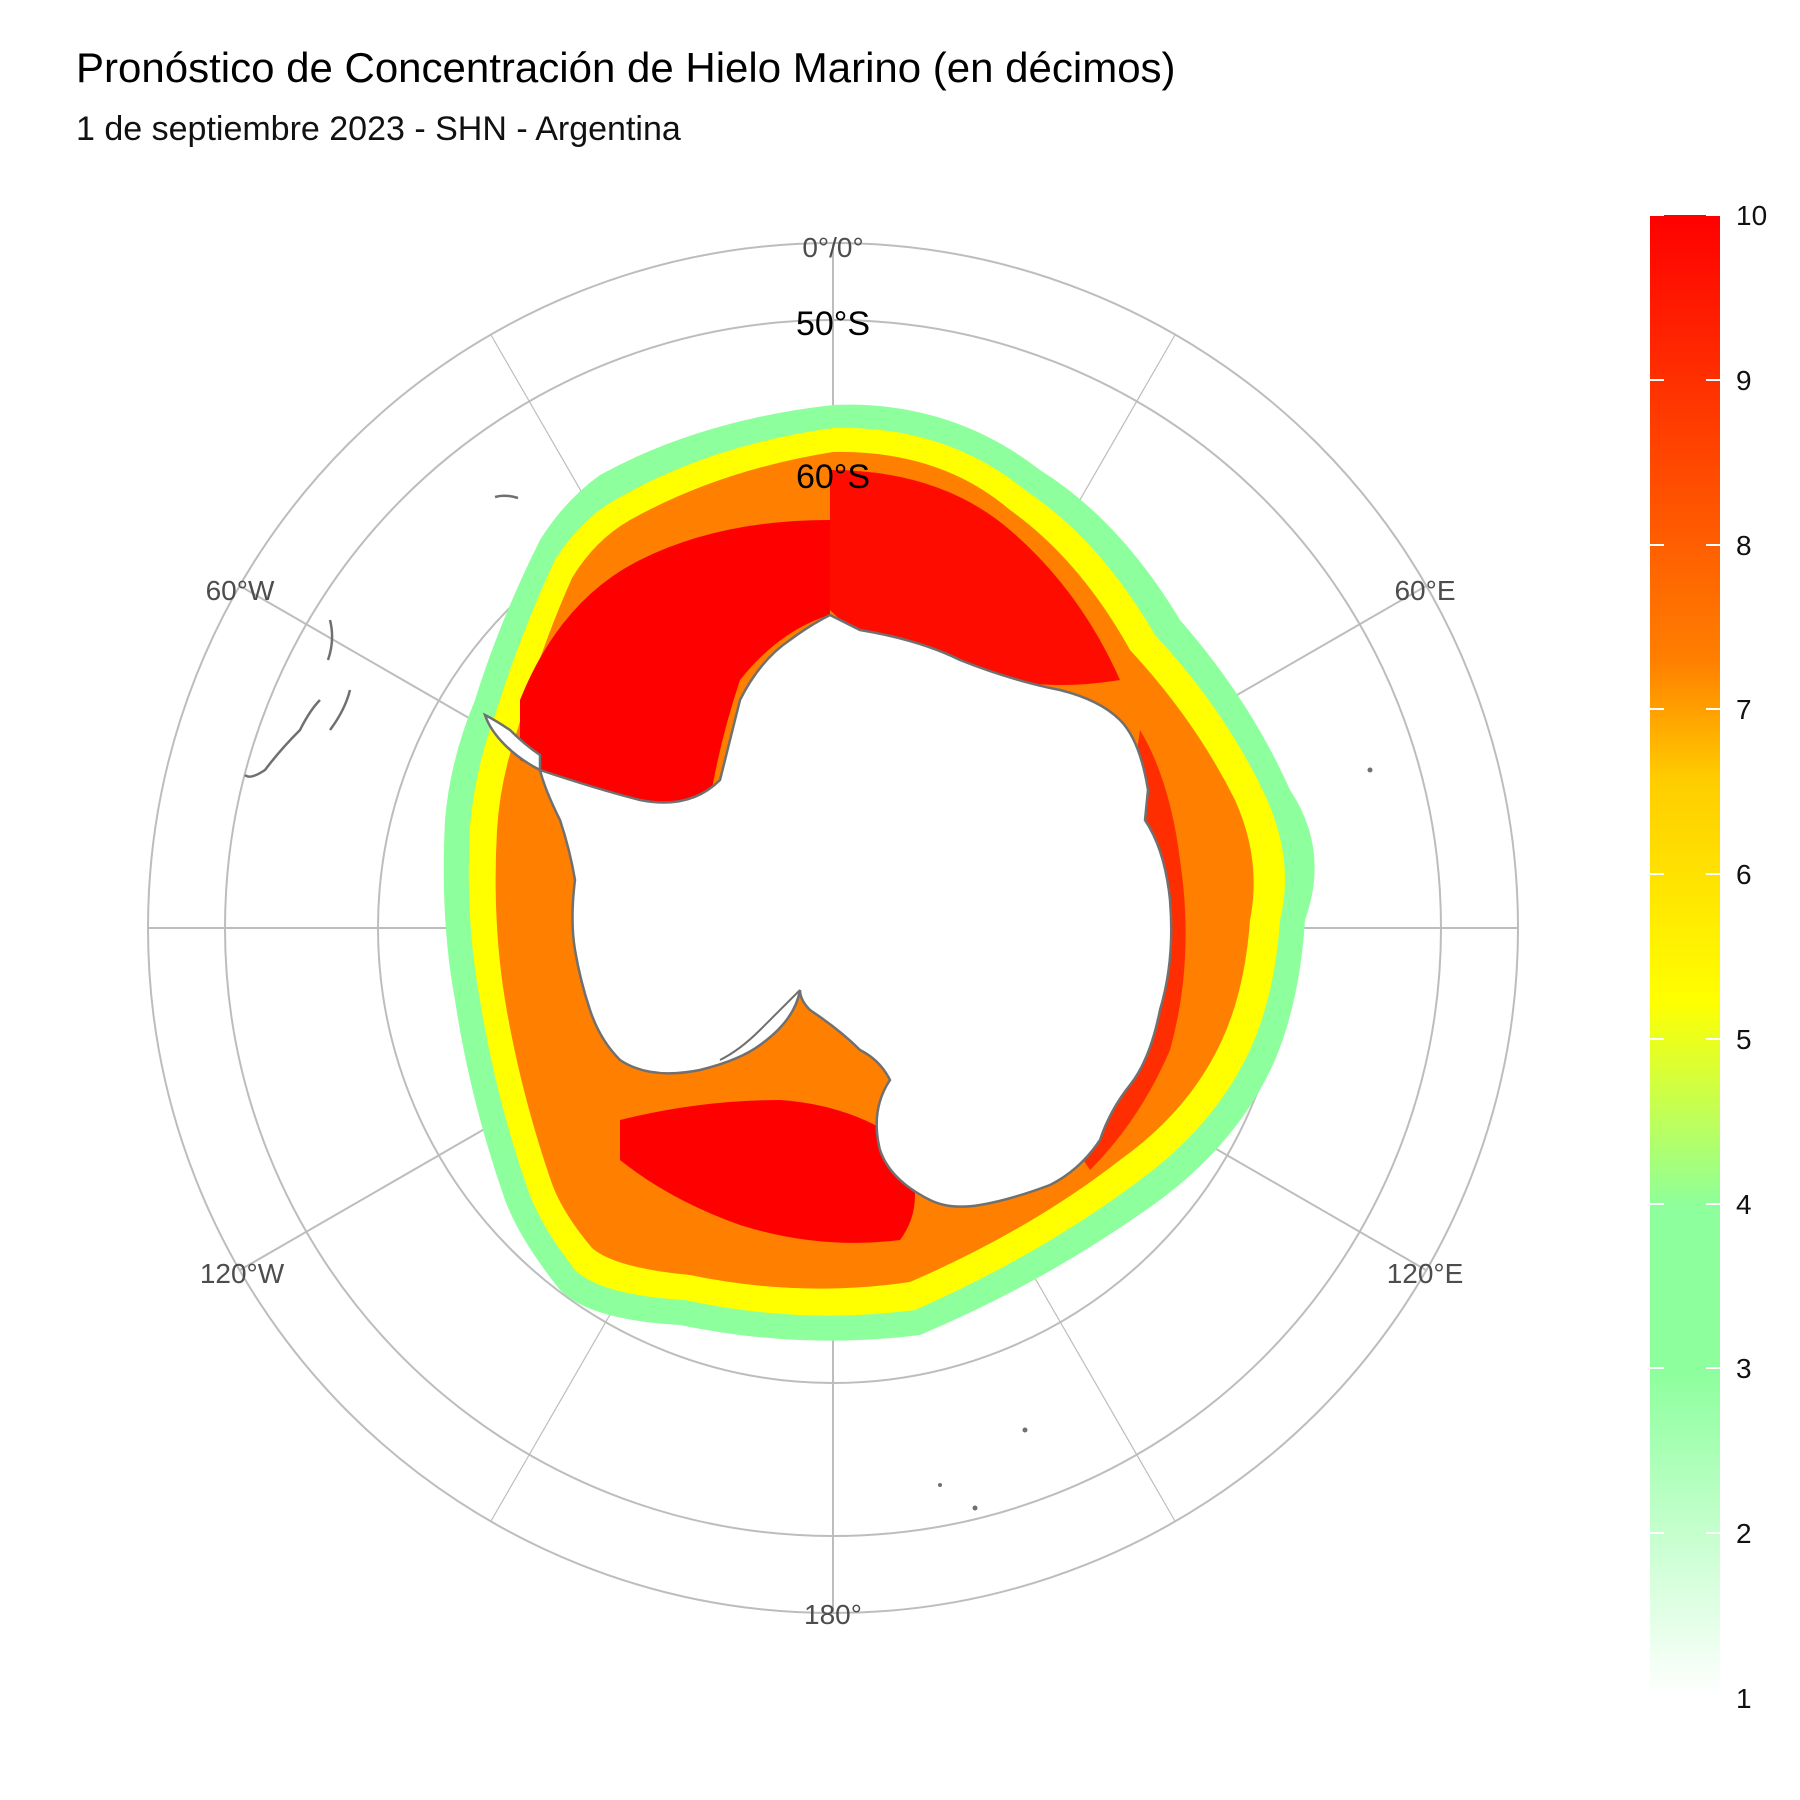 This screenshot has height=1800, width=1800. I want to click on island-south-georgia, so click(506, 497).